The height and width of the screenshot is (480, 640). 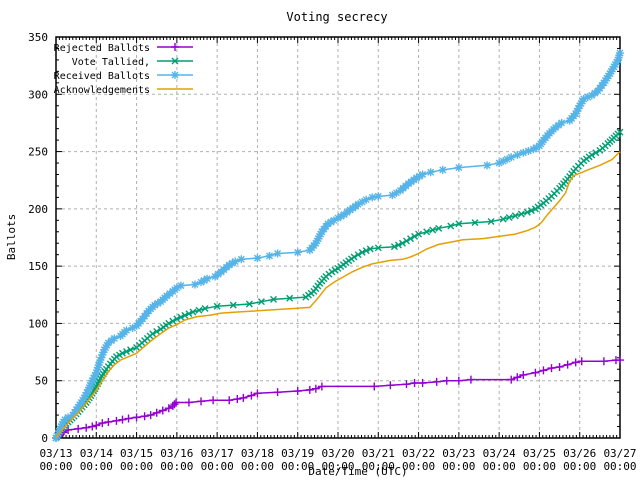 What do you see at coordinates (102, 76) in the screenshot?
I see `legend-label: Received Ballots` at bounding box center [102, 76].